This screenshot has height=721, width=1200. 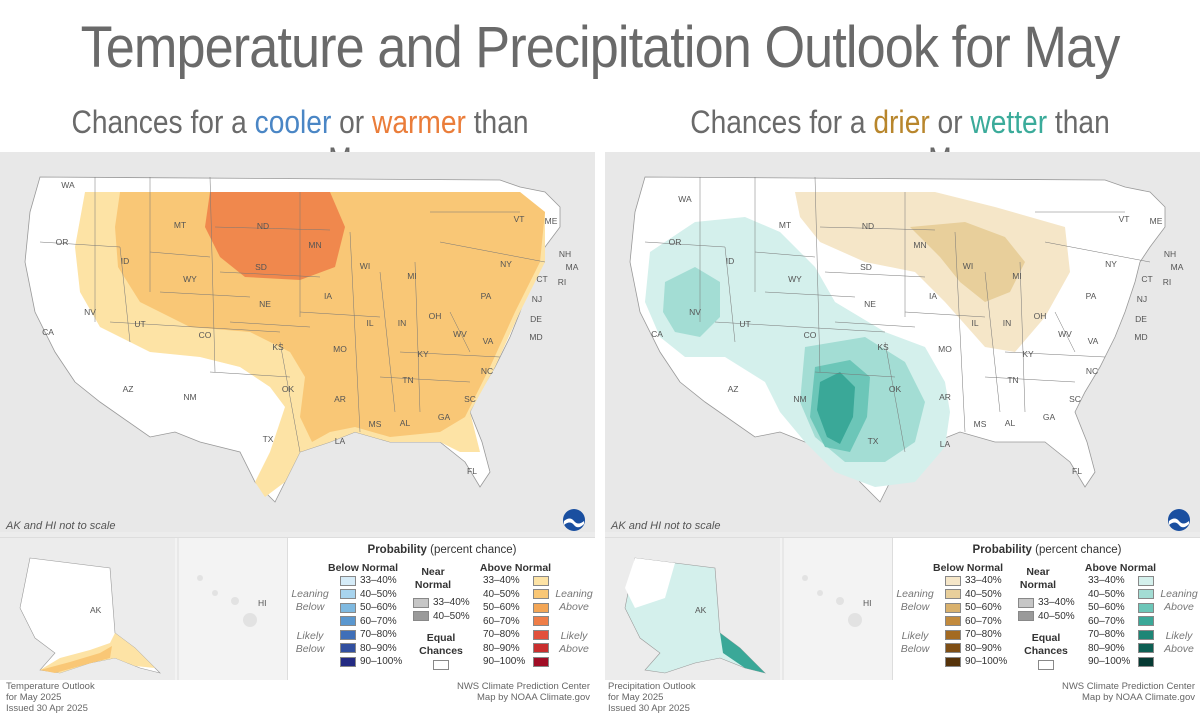 What do you see at coordinates (1077, 471) in the screenshot?
I see `svg-text: FL` at bounding box center [1077, 471].